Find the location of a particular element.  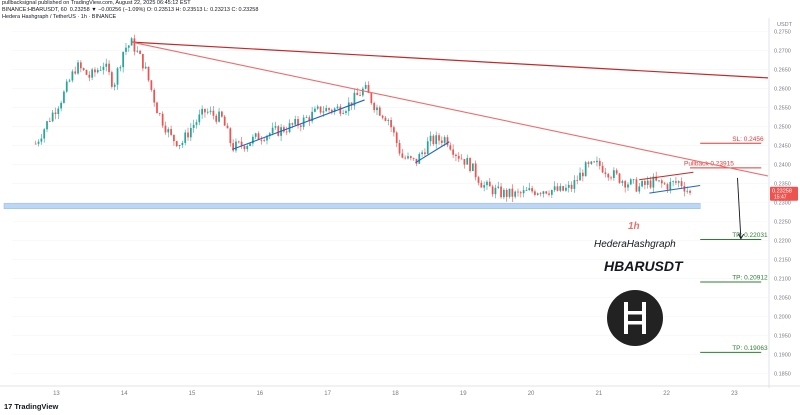

ticker-annotation: HBARUSDT is located at coordinates (644, 266).